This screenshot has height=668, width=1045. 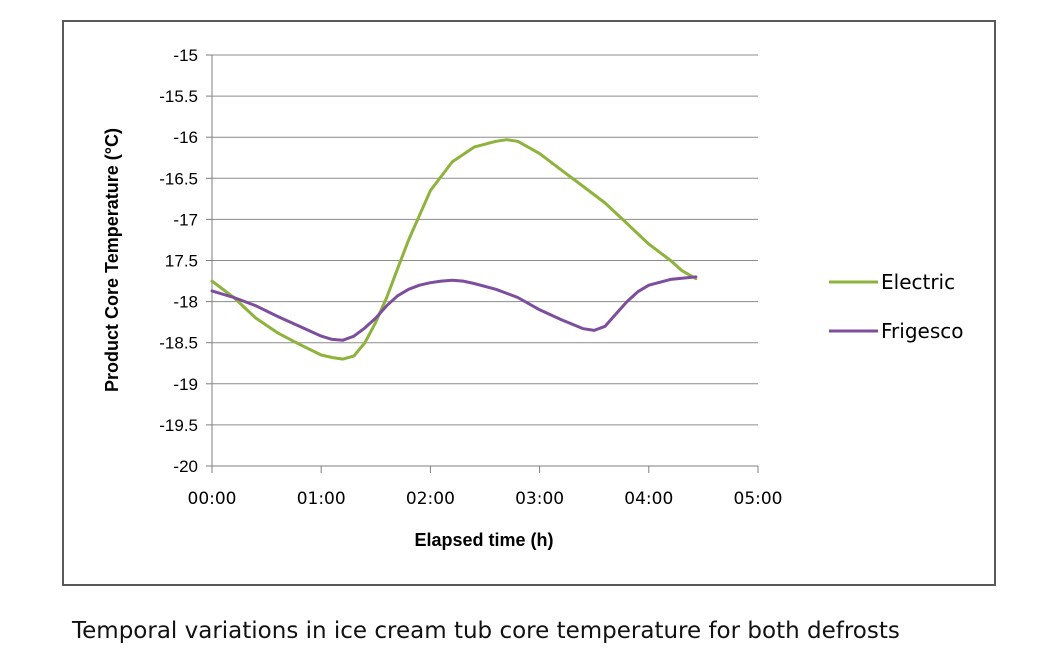 I want to click on y-tick-label: -15.5, so click(x=178, y=96).